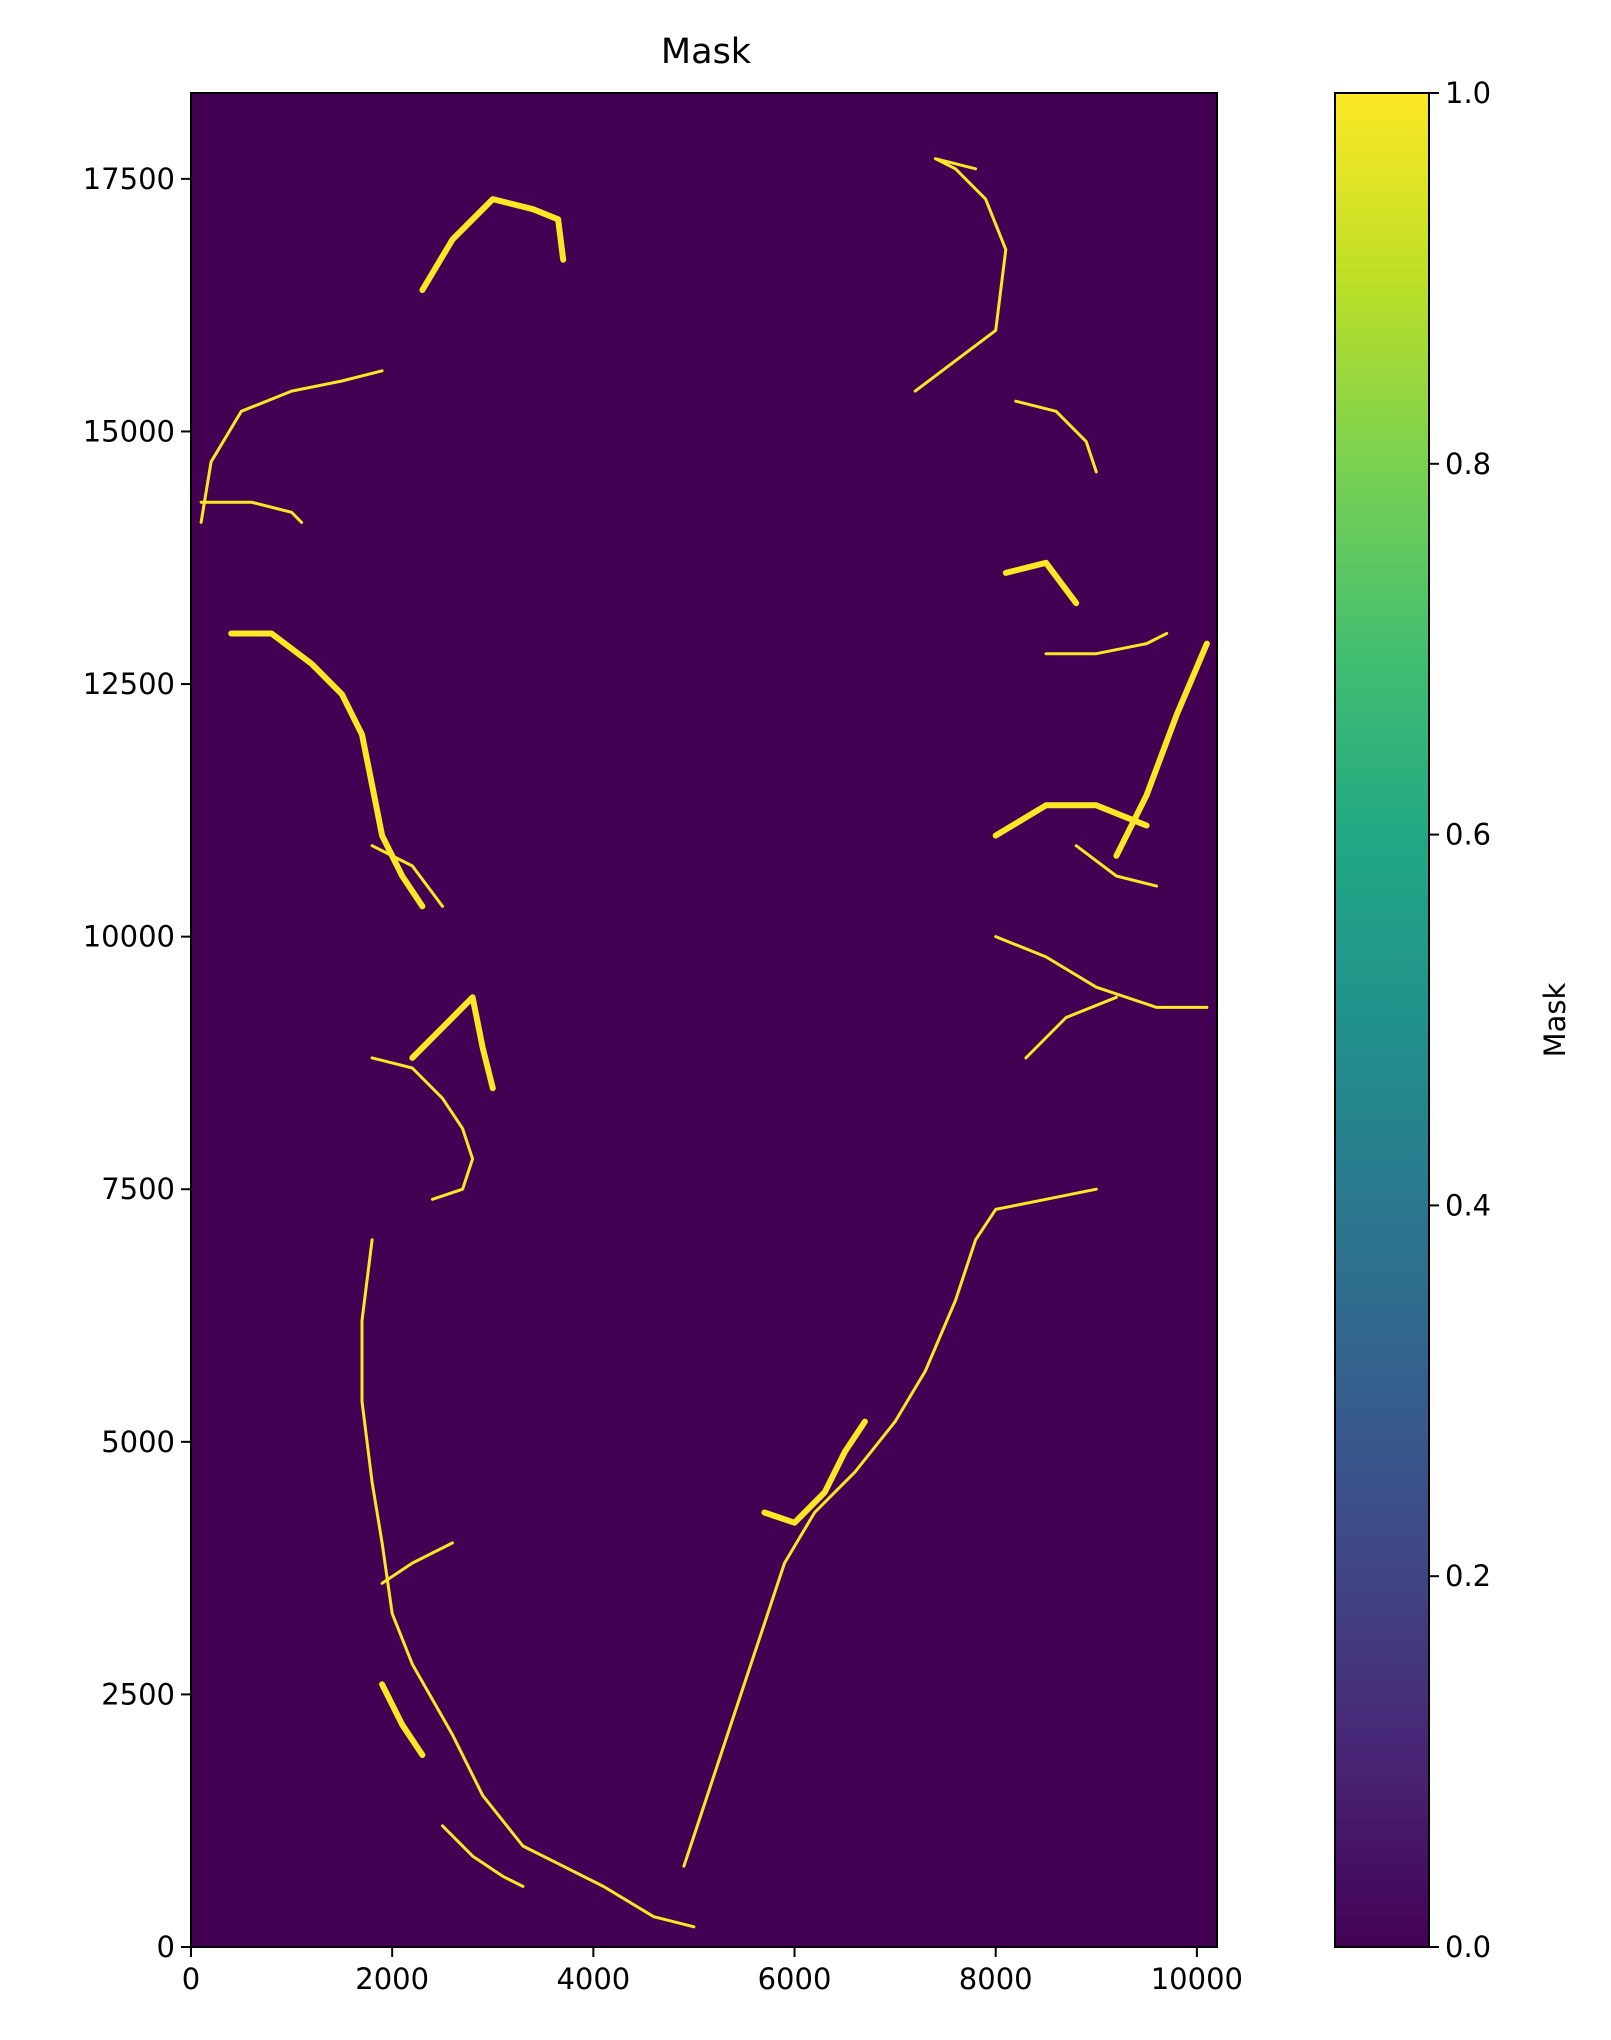  I want to click on chart-title: Mask, so click(706, 52).